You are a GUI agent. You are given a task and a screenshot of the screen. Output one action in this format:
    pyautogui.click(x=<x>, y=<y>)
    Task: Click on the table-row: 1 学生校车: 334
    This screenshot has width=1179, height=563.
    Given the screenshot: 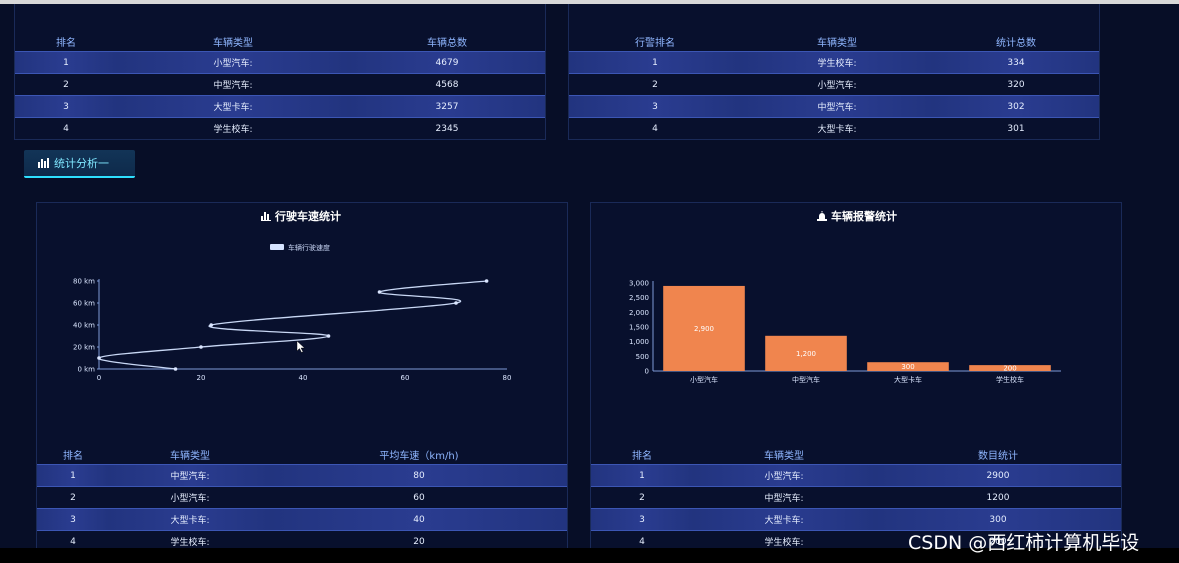 What is the action you would take?
    pyautogui.click(x=834, y=62)
    